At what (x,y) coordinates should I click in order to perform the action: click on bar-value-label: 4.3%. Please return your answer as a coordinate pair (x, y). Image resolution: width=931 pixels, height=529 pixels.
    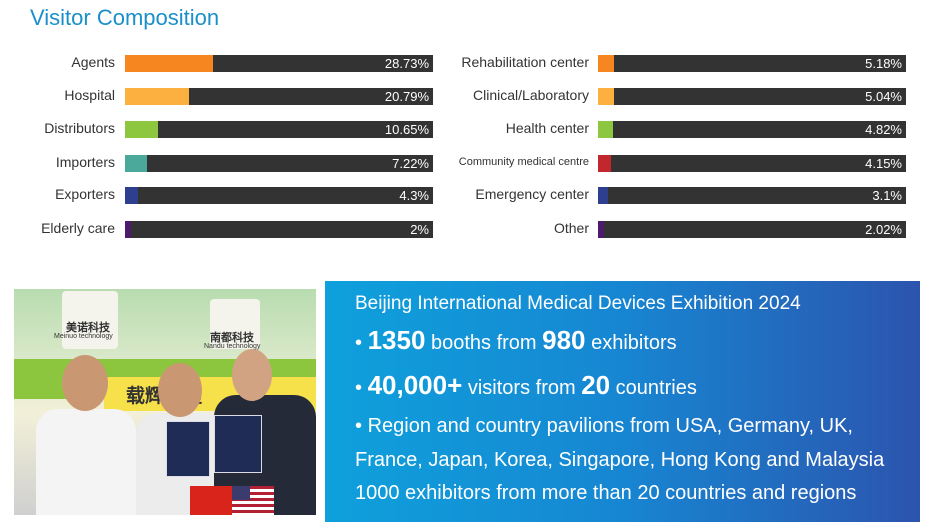
    Looking at the image, I should click on (414, 195).